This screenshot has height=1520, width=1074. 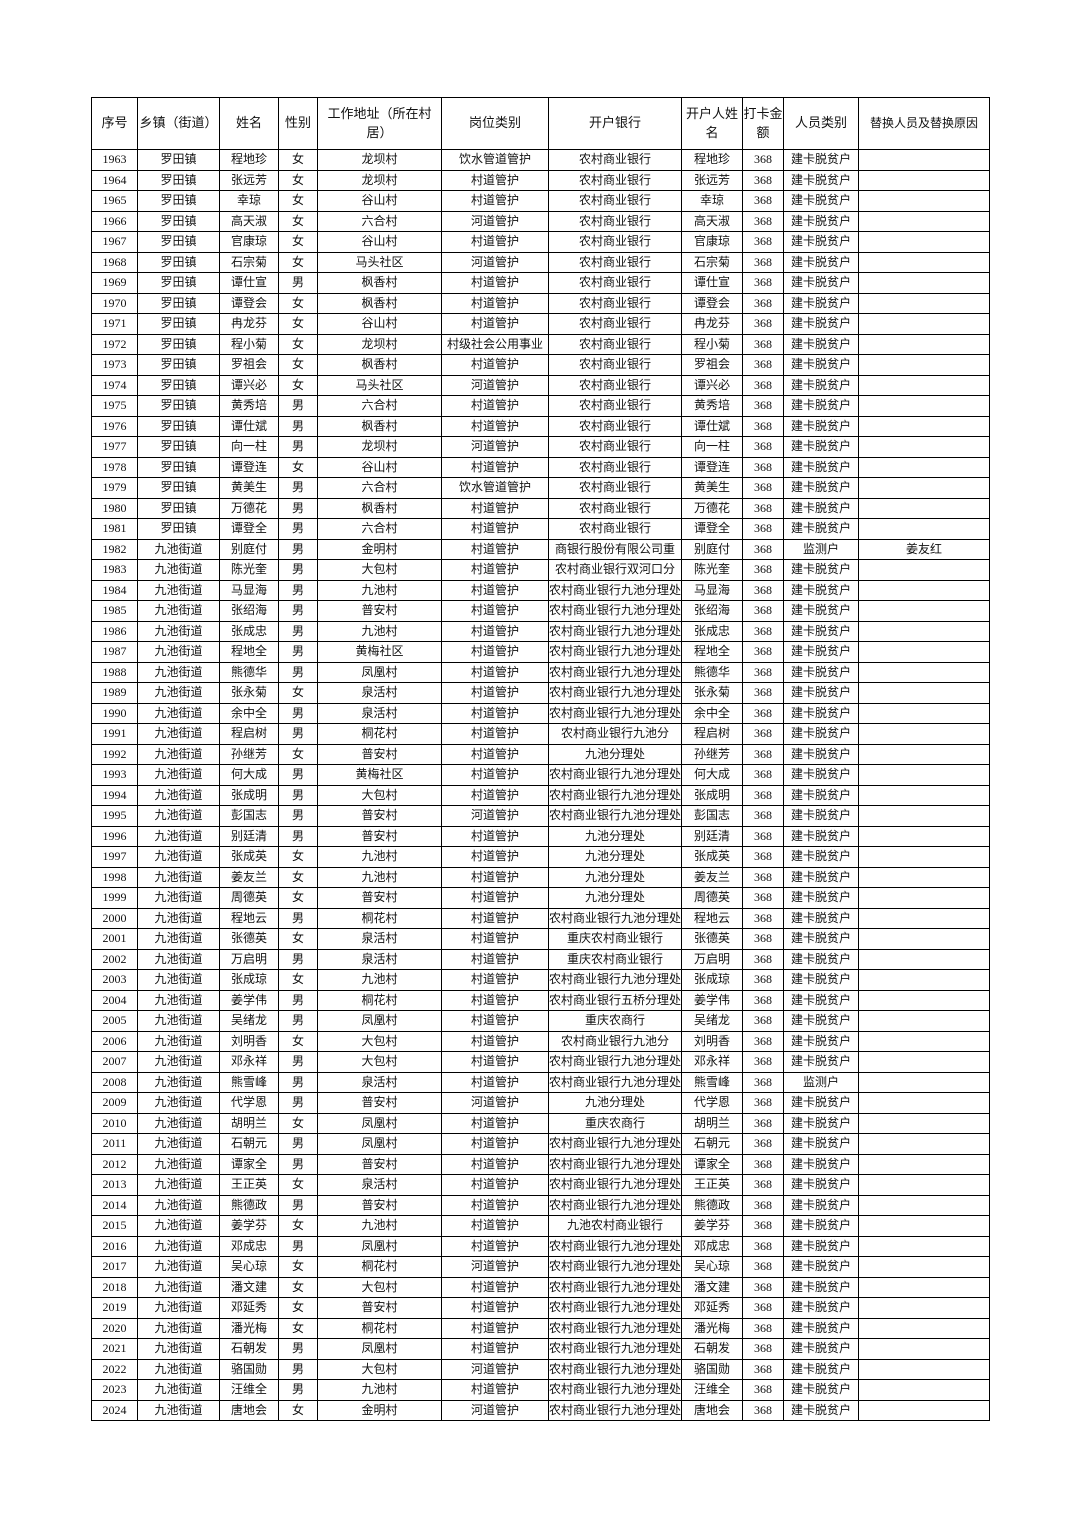 What do you see at coordinates (712, 611) in the screenshot?
I see `cell-holder: 张绍海` at bounding box center [712, 611].